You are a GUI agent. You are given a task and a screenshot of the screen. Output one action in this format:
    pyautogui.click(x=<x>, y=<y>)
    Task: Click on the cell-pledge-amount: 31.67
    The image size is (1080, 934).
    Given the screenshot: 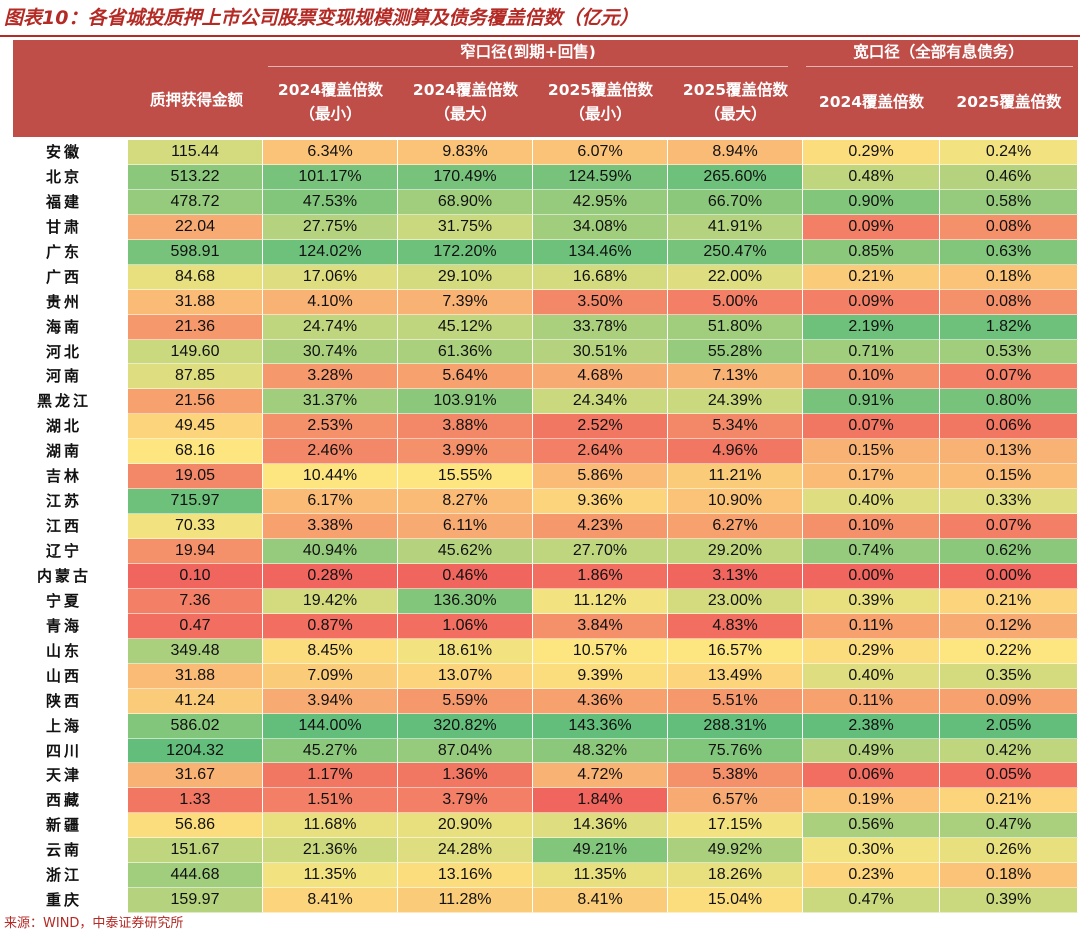 What is the action you would take?
    pyautogui.click(x=195, y=776)
    